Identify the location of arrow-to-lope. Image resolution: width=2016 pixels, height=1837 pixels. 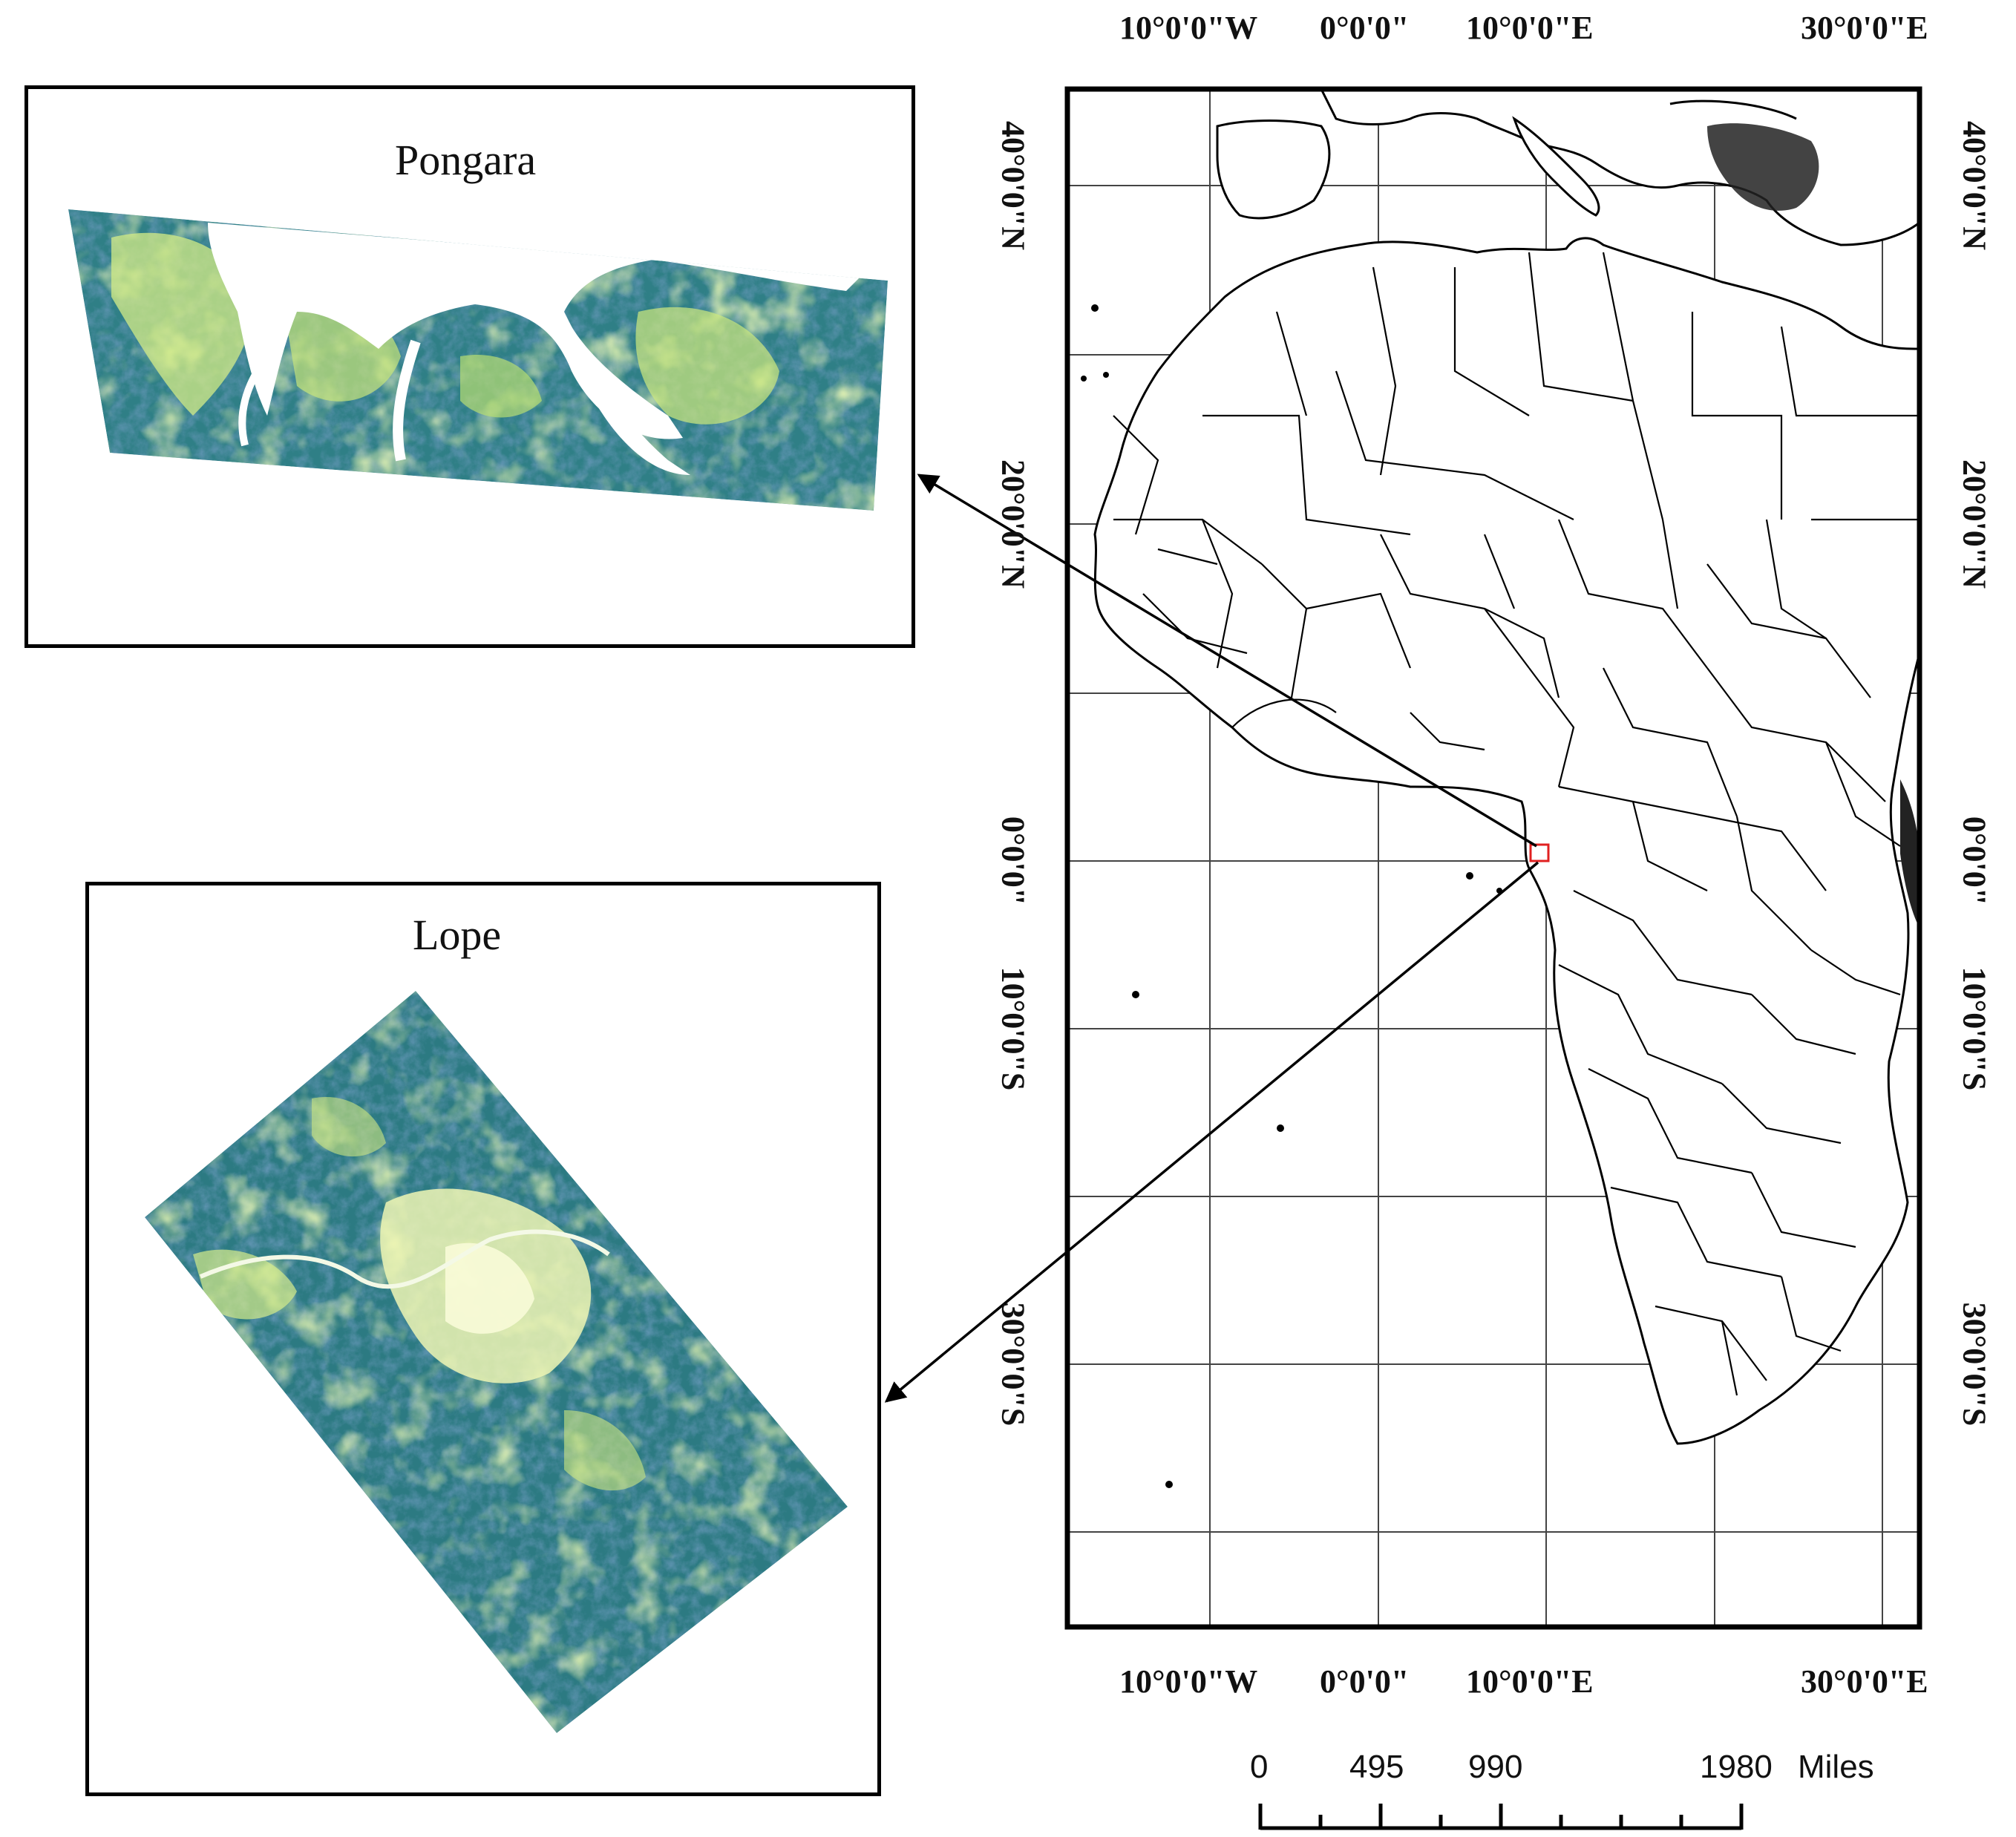
(1212, 1132).